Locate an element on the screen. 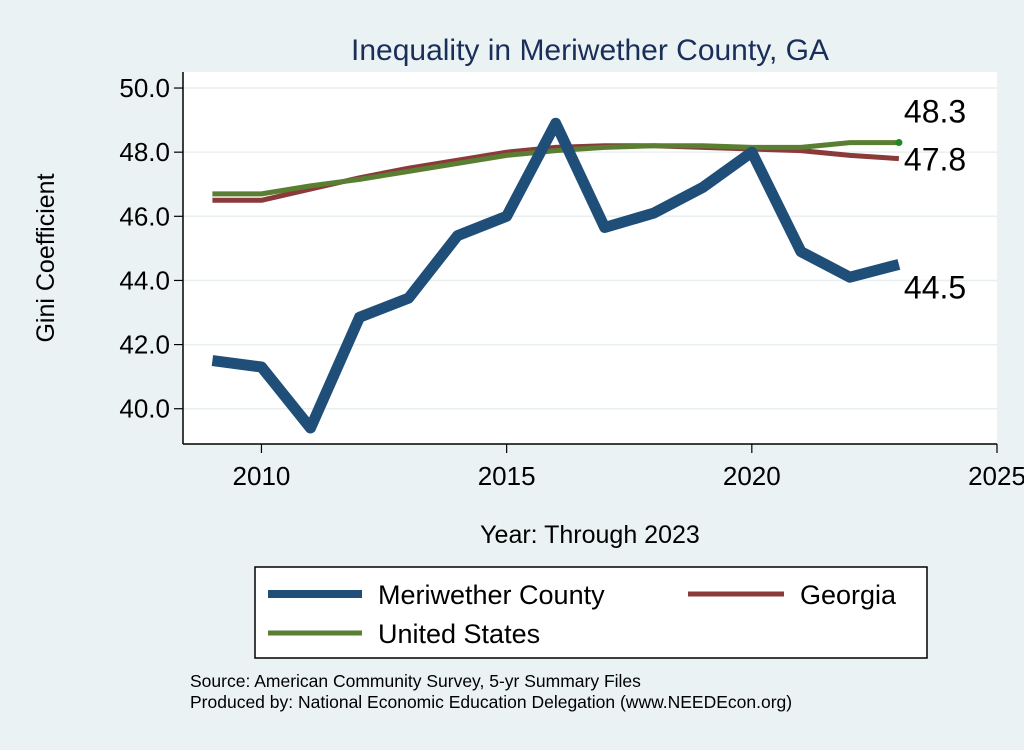 The image size is (1024, 750). end-labels: 44.5 47.8 48.3 is located at coordinates (935, 200).